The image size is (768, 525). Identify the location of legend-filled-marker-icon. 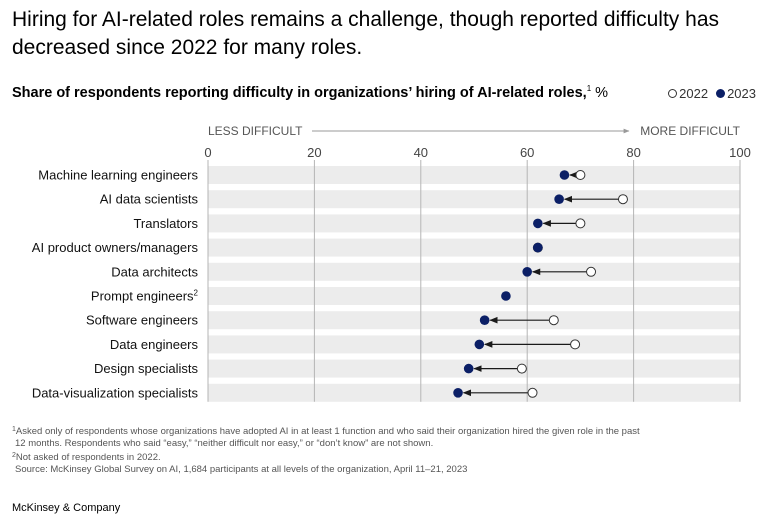
(721, 93).